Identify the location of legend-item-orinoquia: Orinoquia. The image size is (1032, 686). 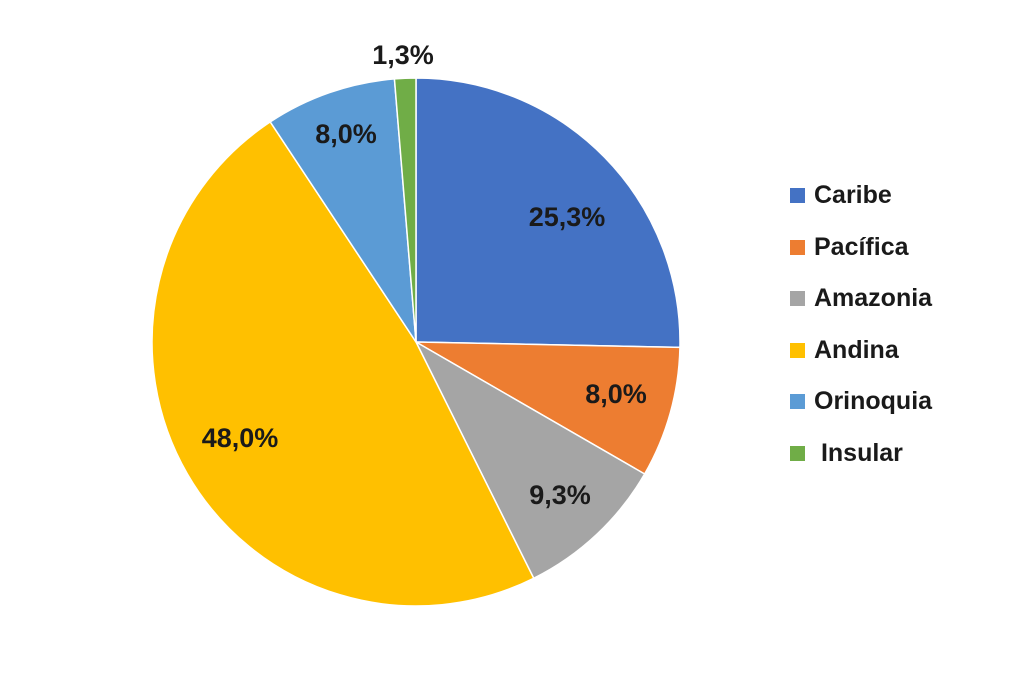
(905, 402).